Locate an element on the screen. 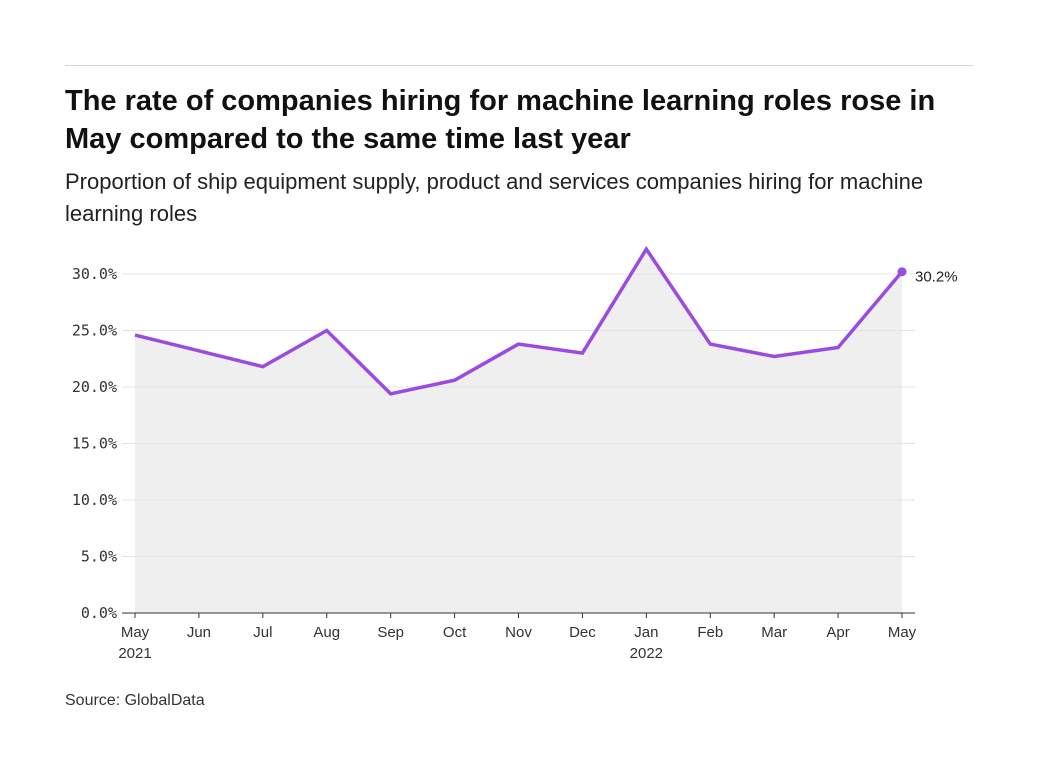 This screenshot has width=1038, height=778. source-note: Source: GlobalData is located at coordinates (135, 700).